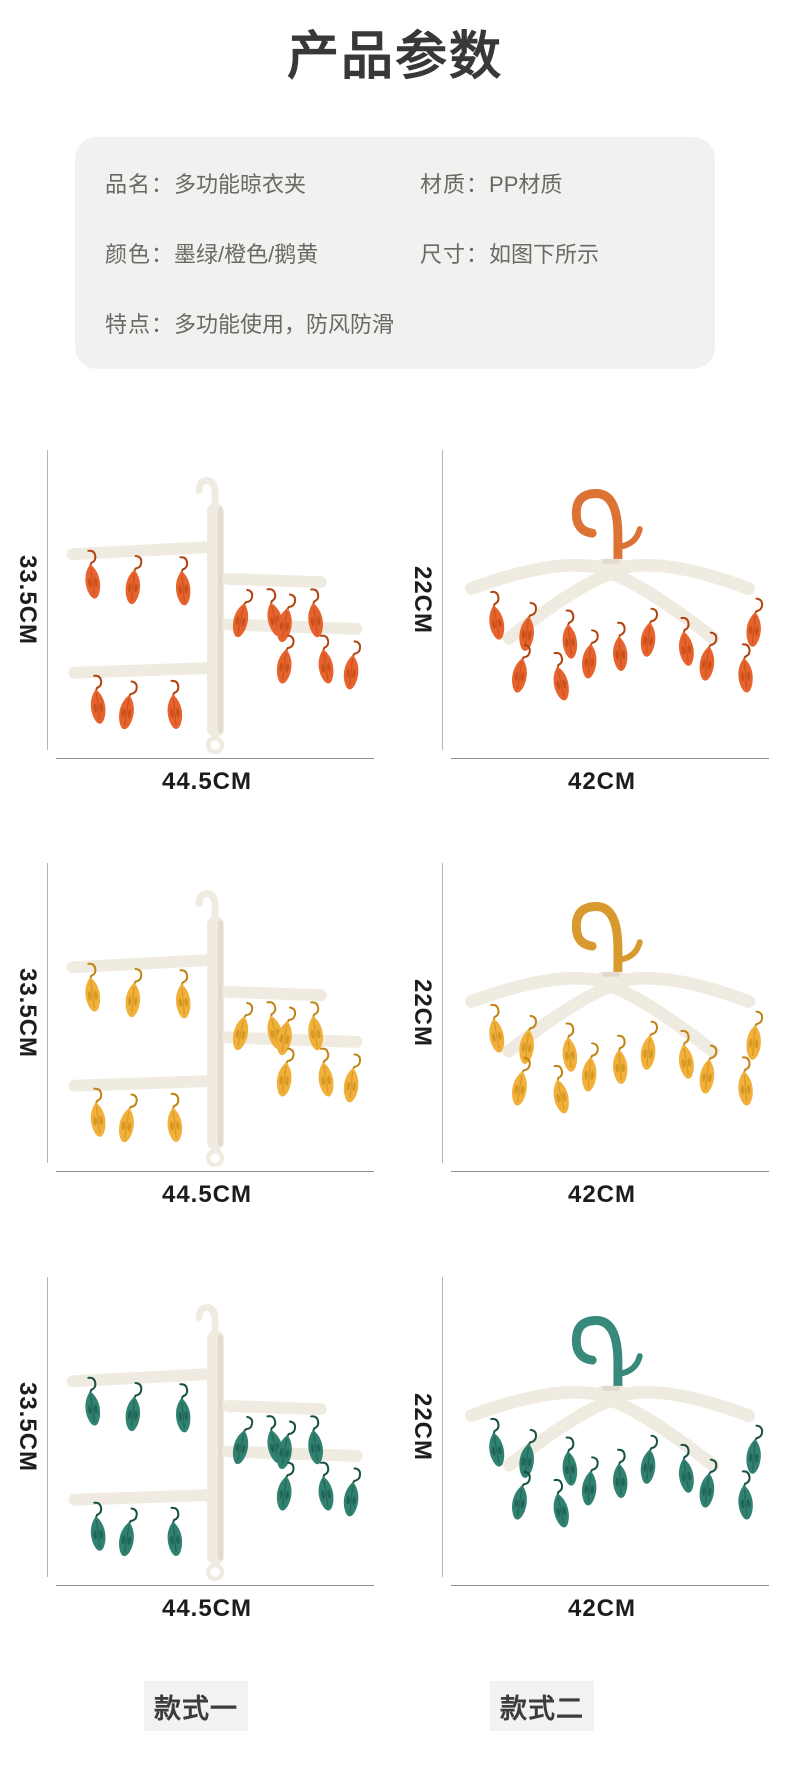 This screenshot has width=790, height=1781. What do you see at coordinates (455, 254) in the screenshot?
I see `info-label: 尺寸：` at bounding box center [455, 254].